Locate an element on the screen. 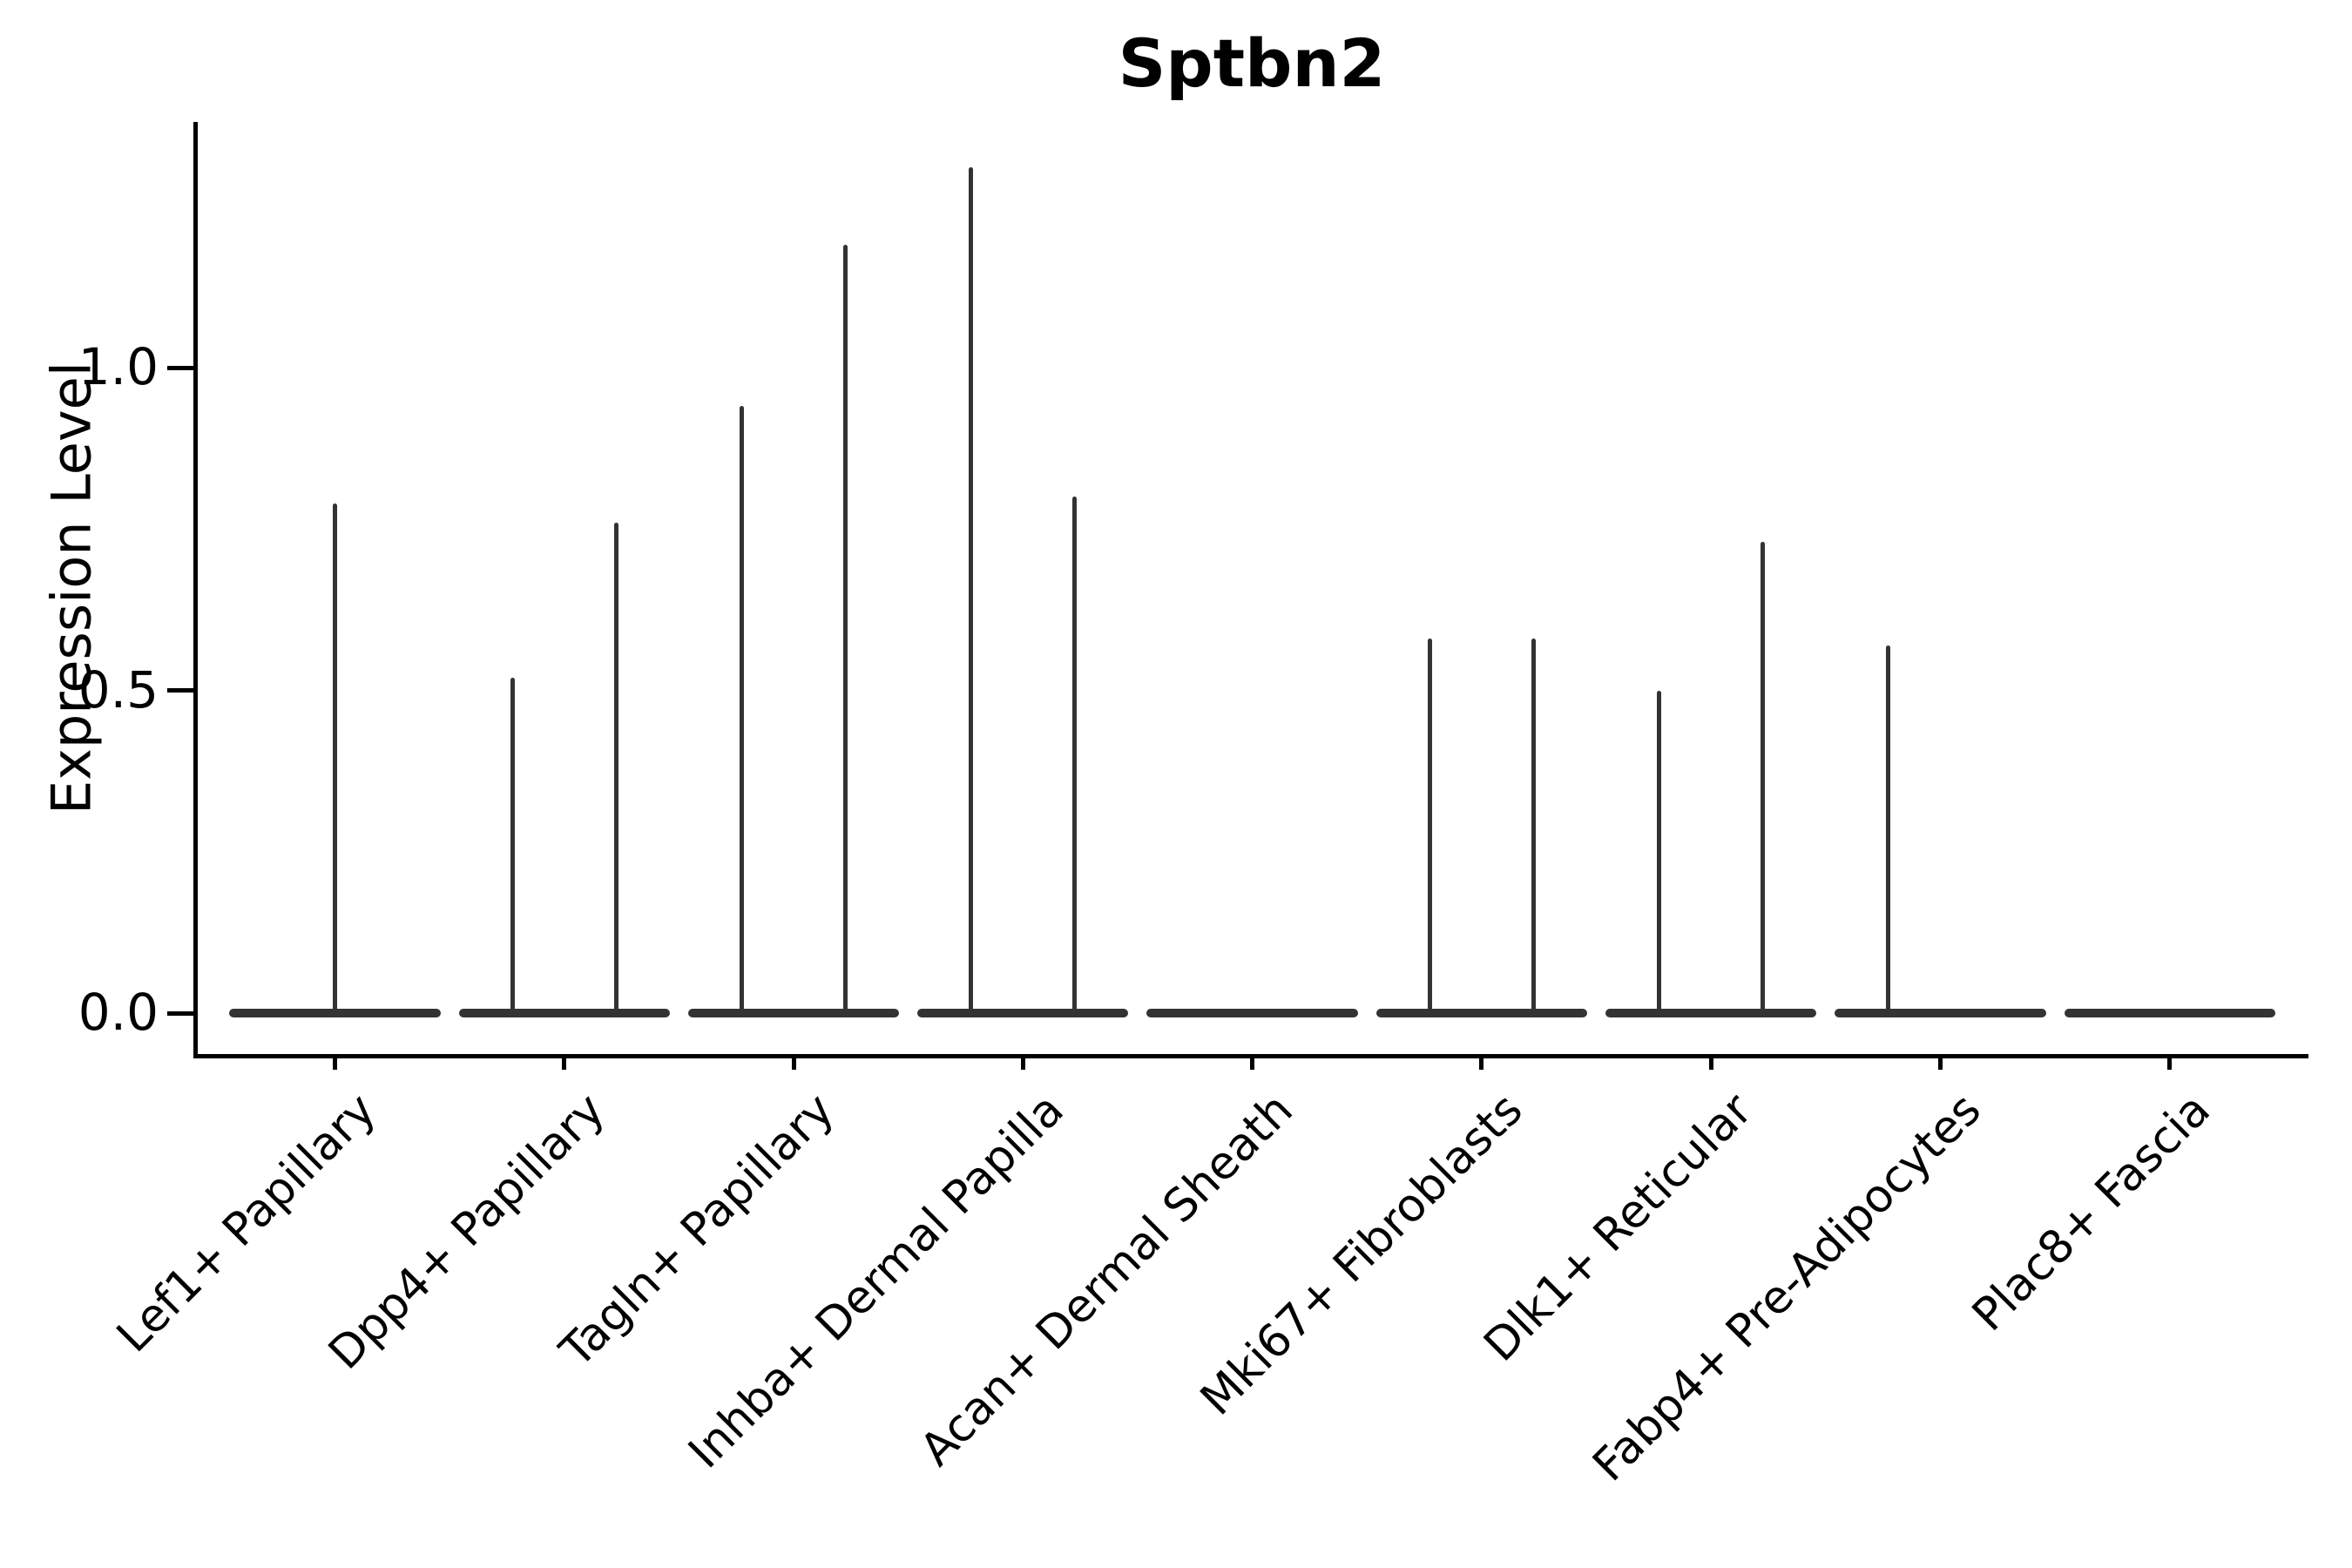  x-tick-label: Plac8+ Fascia is located at coordinates (2092, 1213).